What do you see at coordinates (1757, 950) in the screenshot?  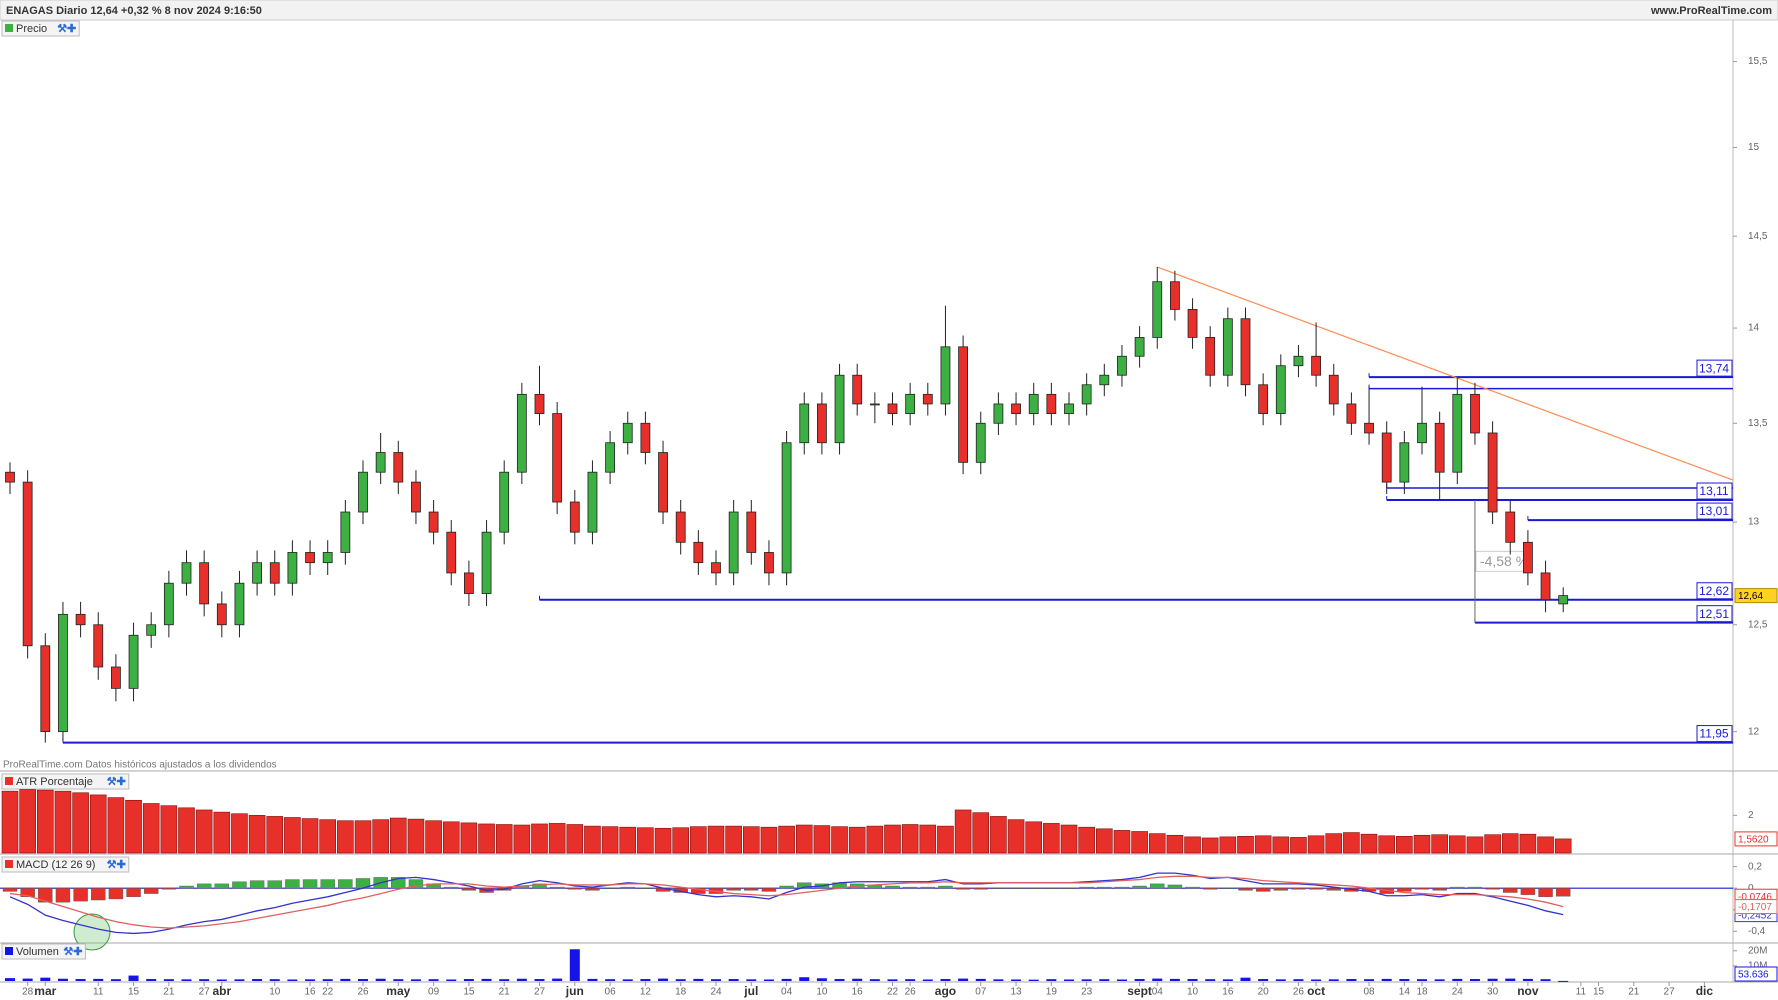 I see `y-tick-label: 20M` at bounding box center [1757, 950].